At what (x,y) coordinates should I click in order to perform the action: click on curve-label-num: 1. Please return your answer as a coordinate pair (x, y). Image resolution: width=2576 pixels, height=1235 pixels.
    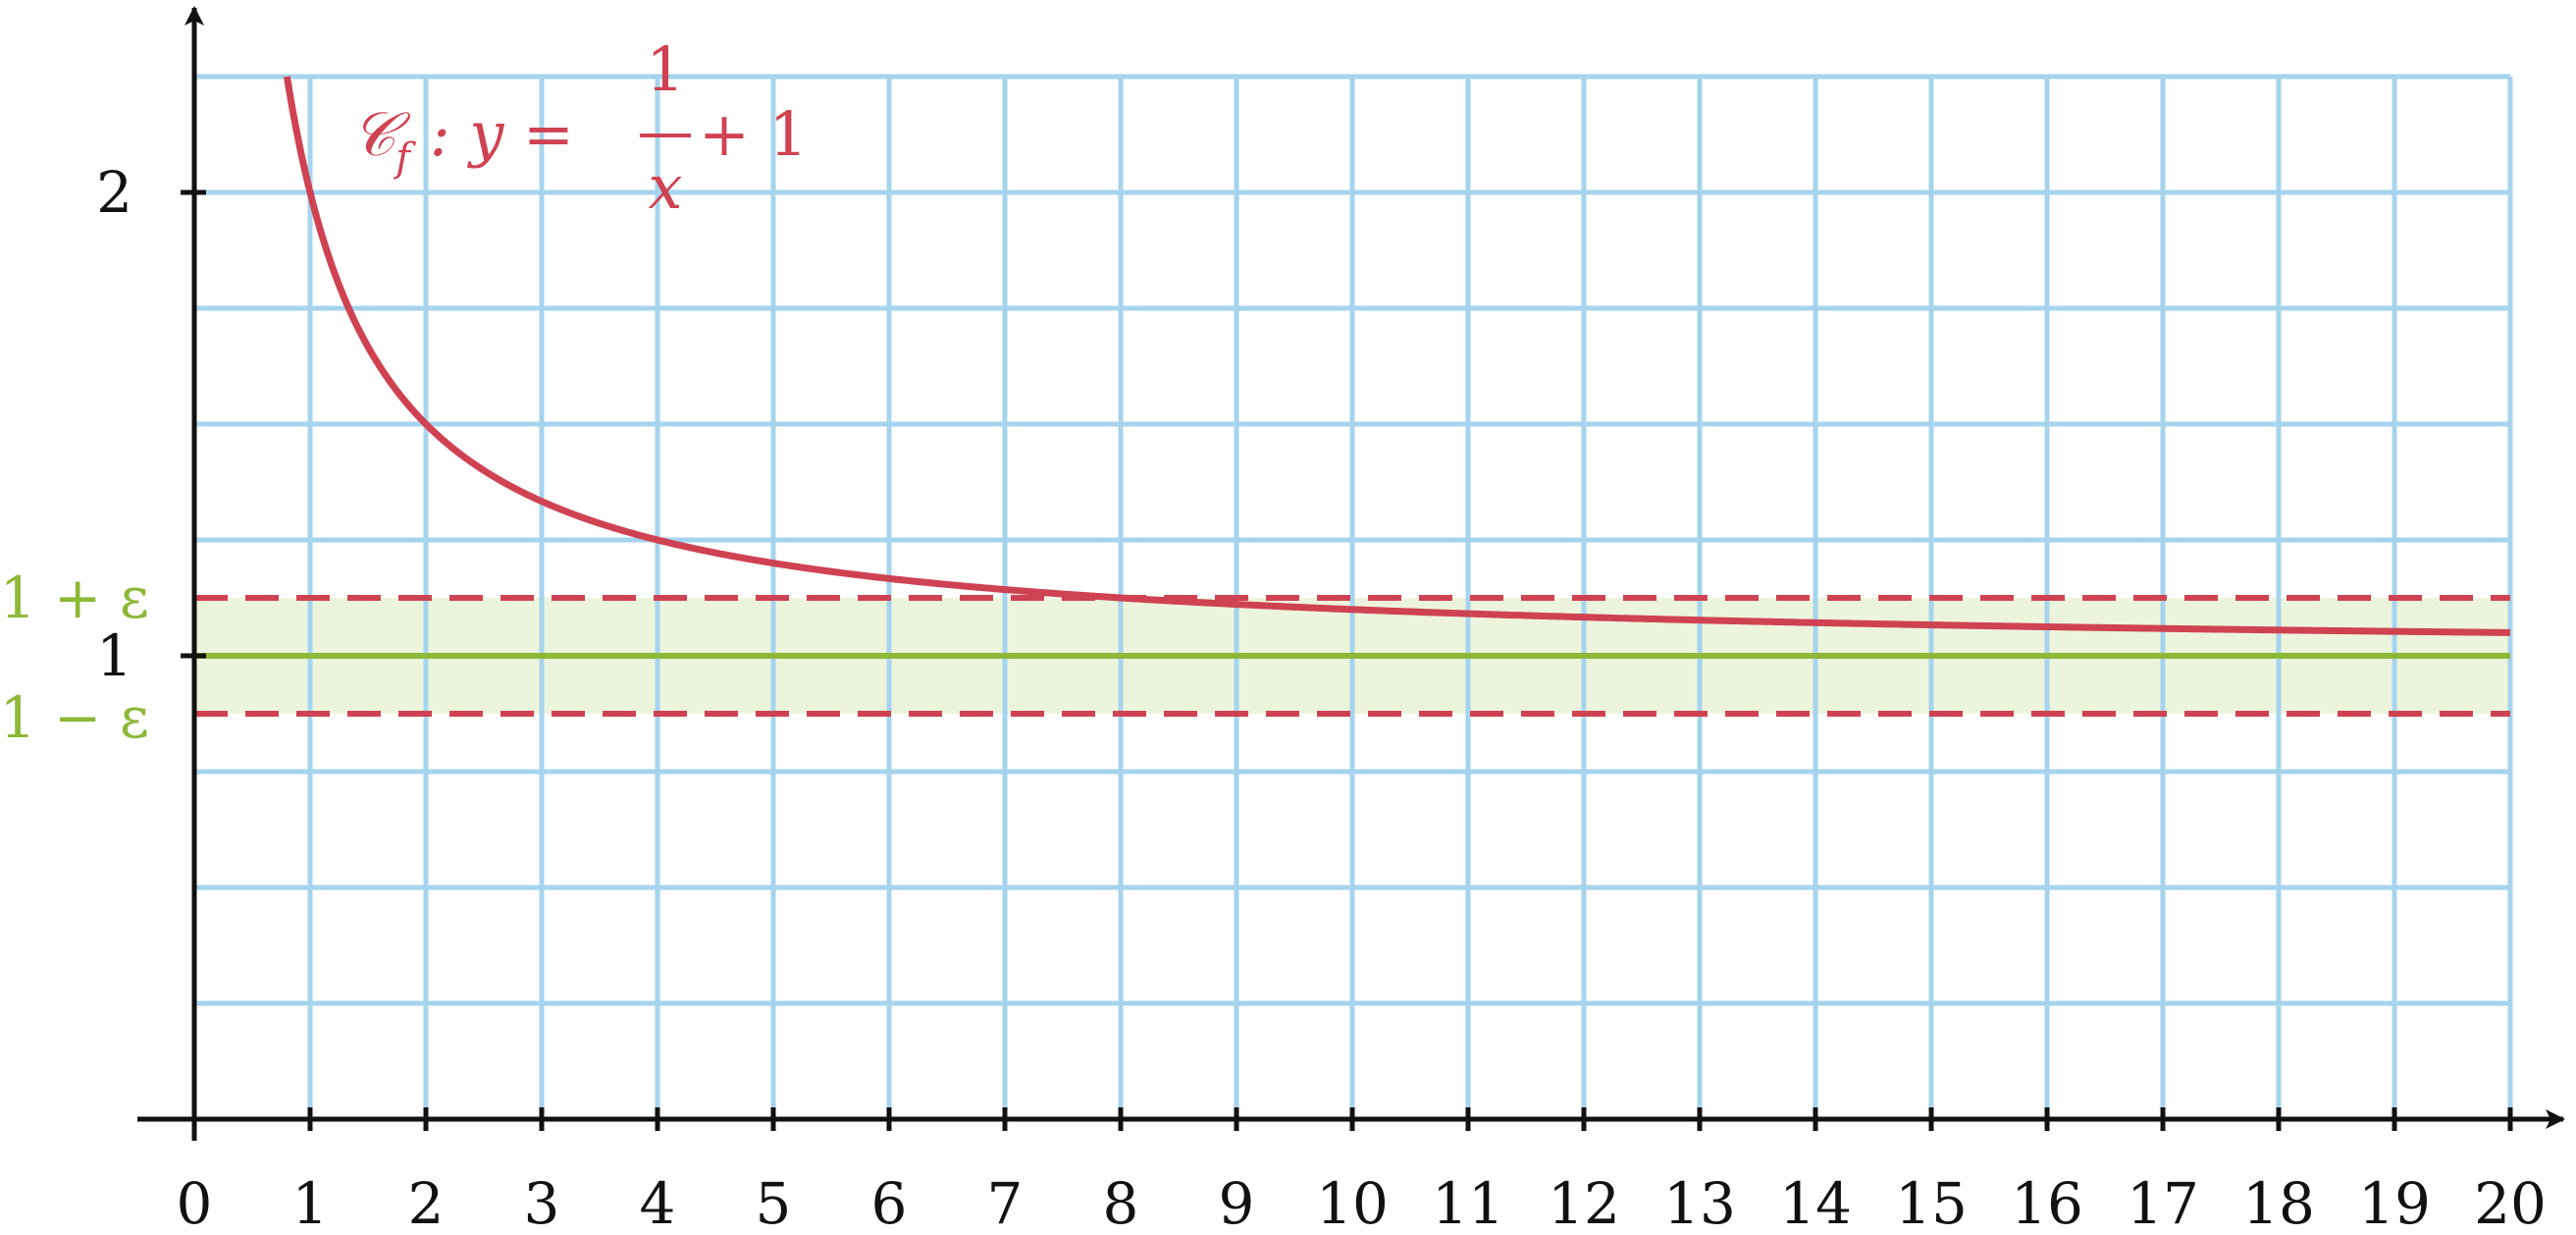
    Looking at the image, I should click on (665, 69).